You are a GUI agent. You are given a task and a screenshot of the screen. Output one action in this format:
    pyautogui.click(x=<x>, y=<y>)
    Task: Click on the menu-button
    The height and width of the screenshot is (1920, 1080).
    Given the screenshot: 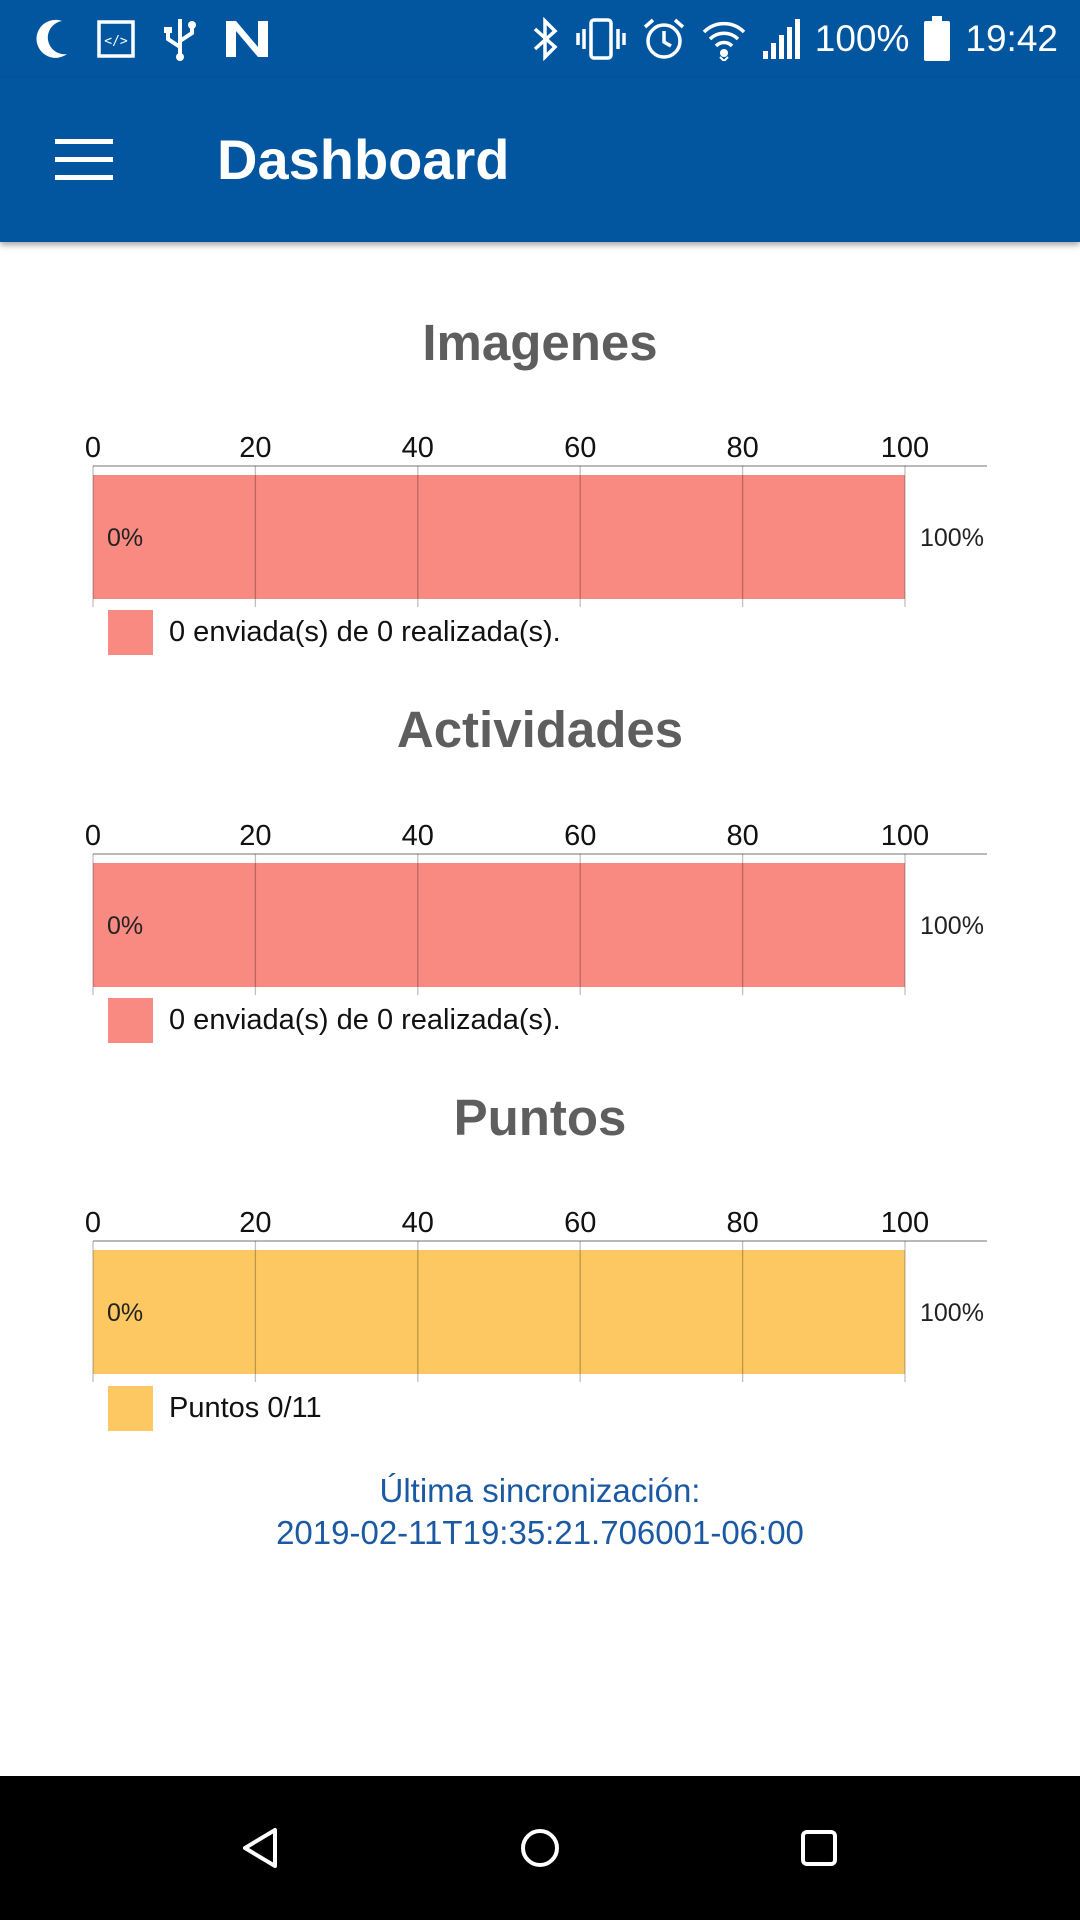 What is the action you would take?
    pyautogui.click(x=84, y=160)
    